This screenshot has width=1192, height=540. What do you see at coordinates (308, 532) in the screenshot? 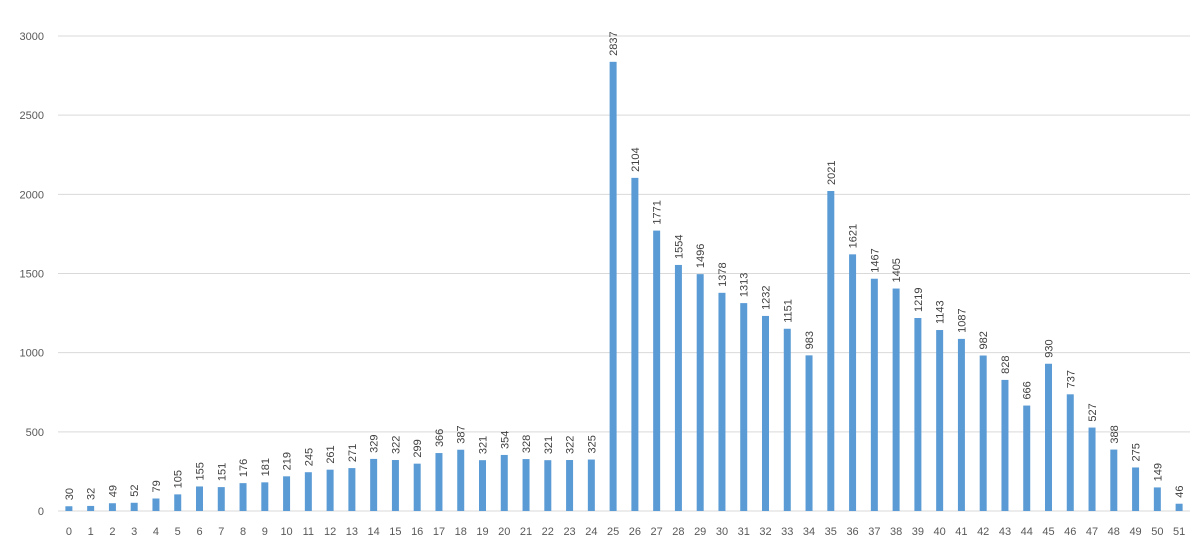
I see `x-tick-label: 11` at bounding box center [308, 532].